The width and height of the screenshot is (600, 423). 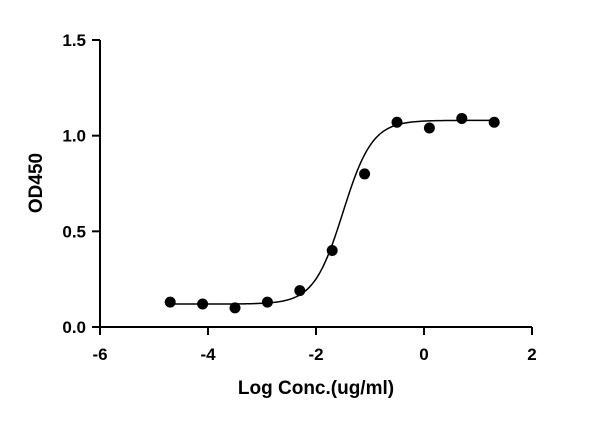 I want to click on x-tick-label: 0, so click(x=423, y=354).